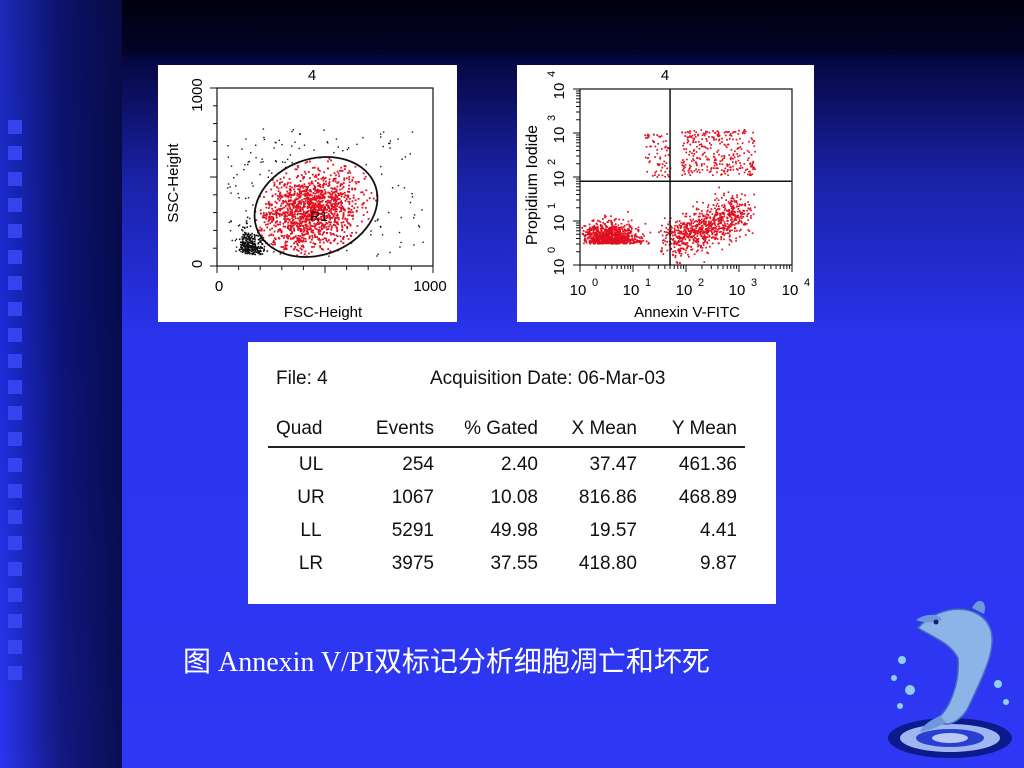 The width and height of the screenshot is (1024, 768). I want to click on plot1-ytick-1: 1000, so click(197, 94).